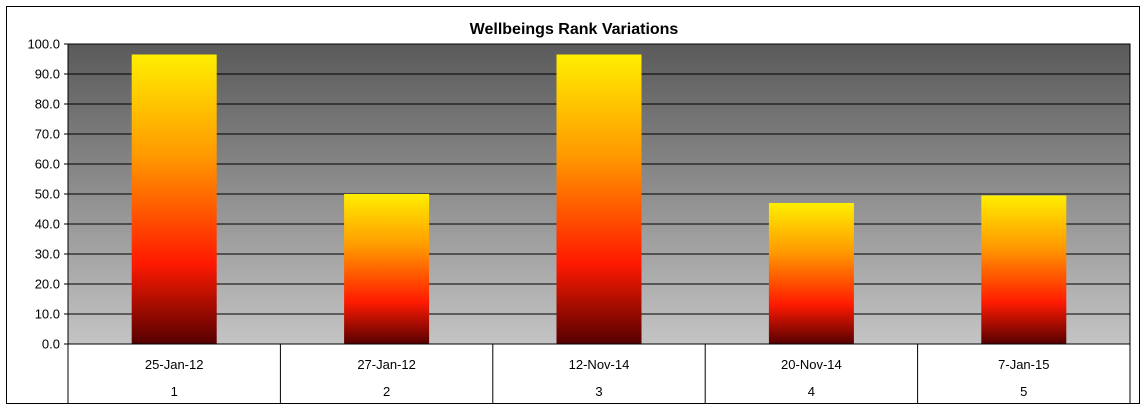  What do you see at coordinates (599, 364) in the screenshot?
I see `x-category-label: 12-Nov-14` at bounding box center [599, 364].